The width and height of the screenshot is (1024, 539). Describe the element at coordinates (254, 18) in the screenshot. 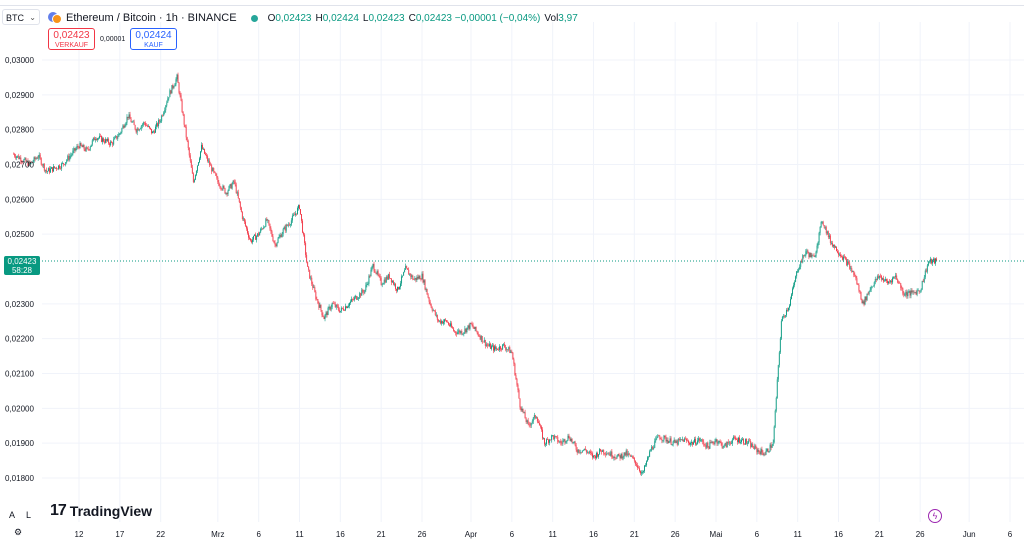

I see `market-open-status-icon` at that location.